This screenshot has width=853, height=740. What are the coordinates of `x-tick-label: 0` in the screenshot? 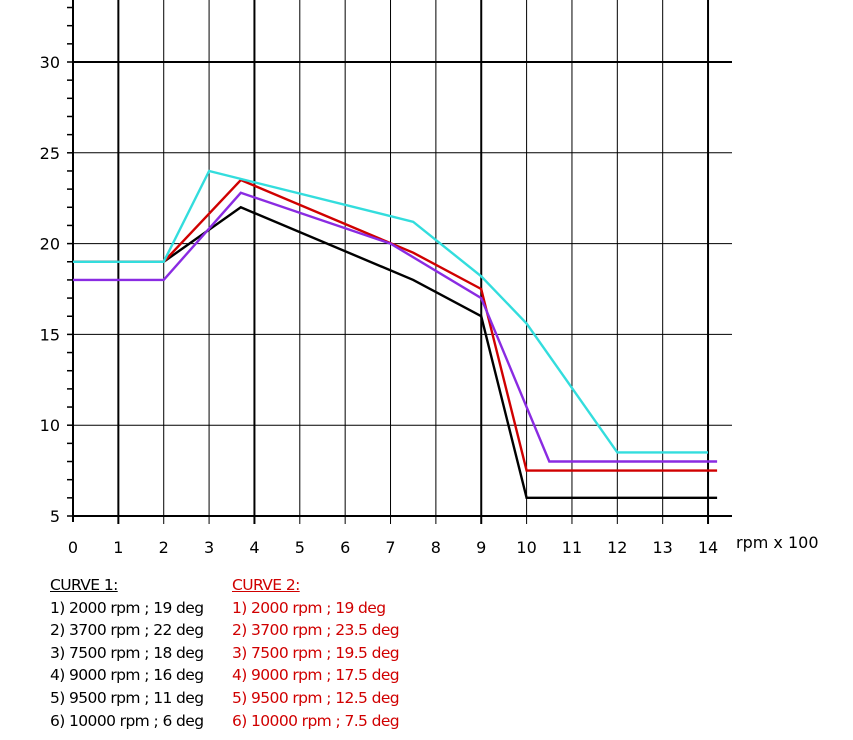 It's located at (73, 547).